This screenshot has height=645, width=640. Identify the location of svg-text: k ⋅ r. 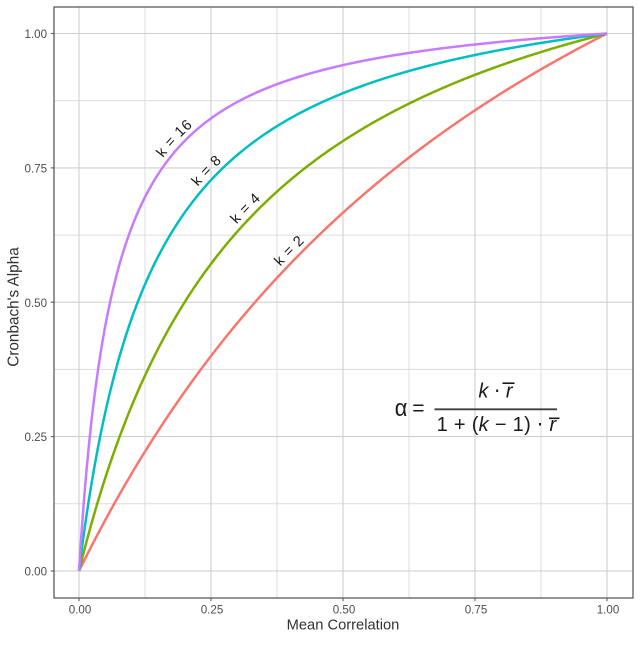
(495, 392).